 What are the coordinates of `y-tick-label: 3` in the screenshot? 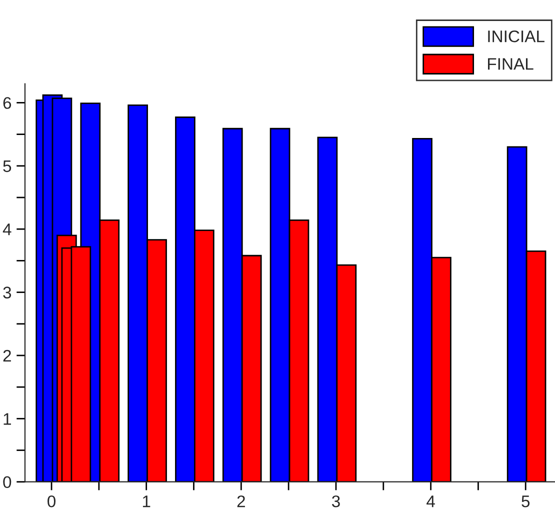 It's located at (7, 292).